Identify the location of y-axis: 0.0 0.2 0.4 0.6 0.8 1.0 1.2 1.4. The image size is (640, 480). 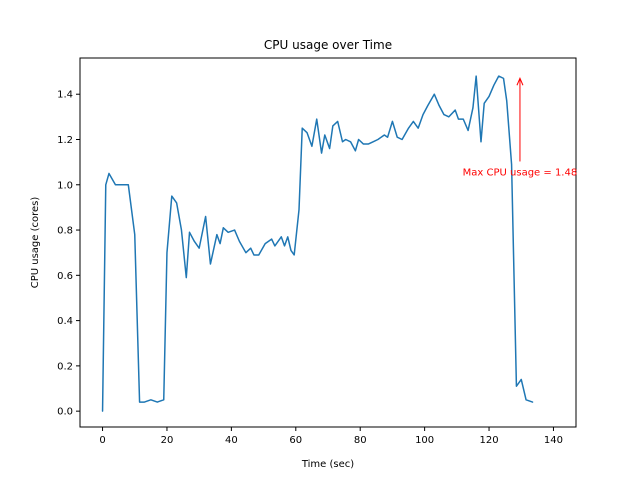
(68, 254).